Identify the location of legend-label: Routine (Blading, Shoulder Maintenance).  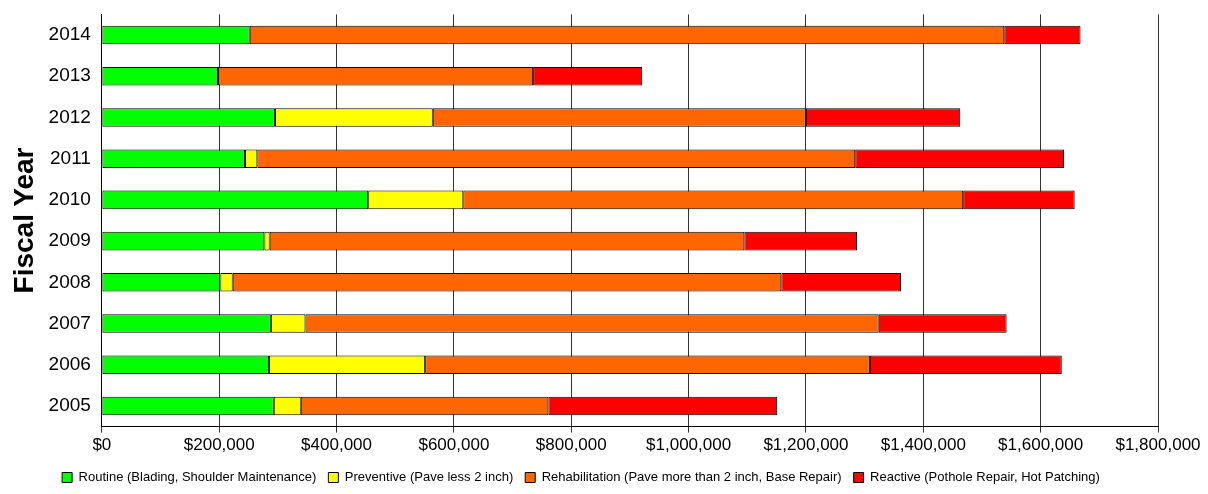
(197, 477).